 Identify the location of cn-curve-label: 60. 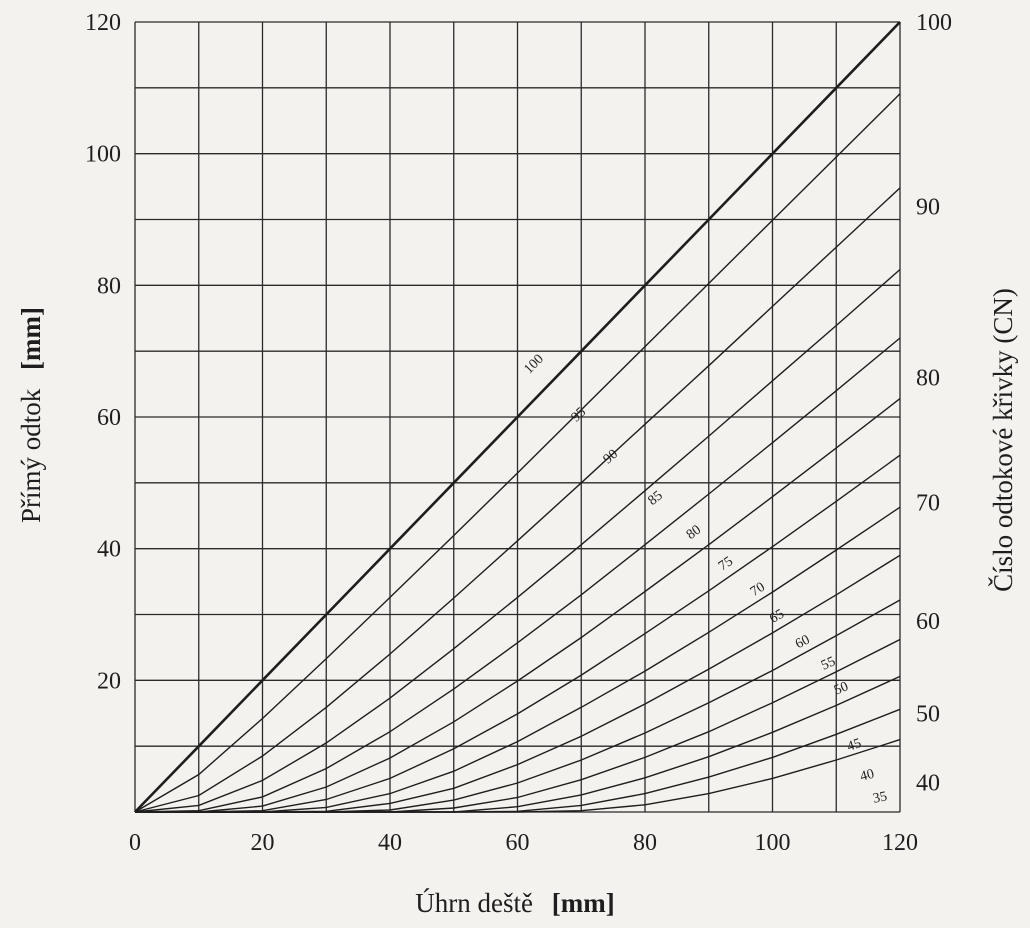
(802, 642).